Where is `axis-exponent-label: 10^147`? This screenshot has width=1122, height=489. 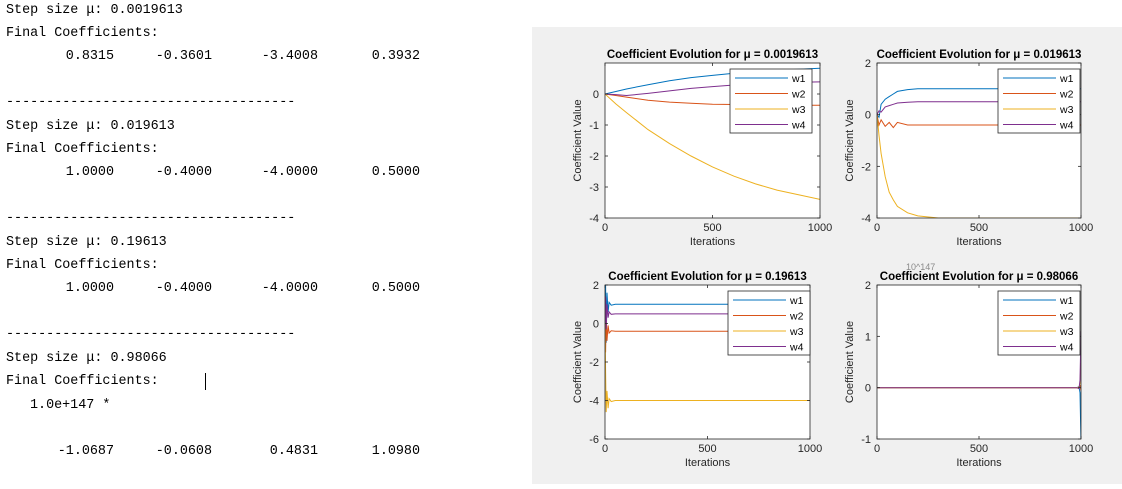
axis-exponent-label: 10^147 is located at coordinates (920, 267).